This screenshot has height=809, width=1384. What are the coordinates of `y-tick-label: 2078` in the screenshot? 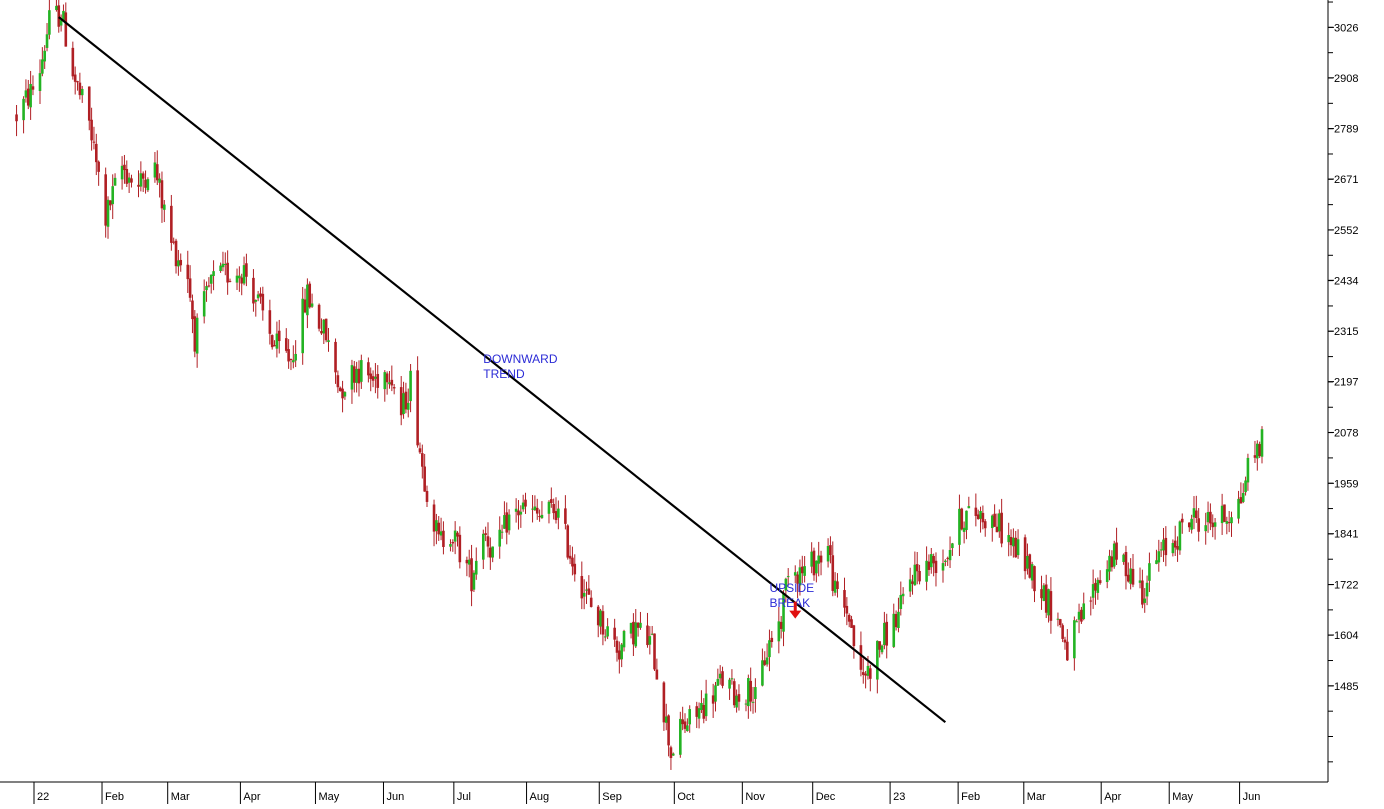 It's located at (1346, 433).